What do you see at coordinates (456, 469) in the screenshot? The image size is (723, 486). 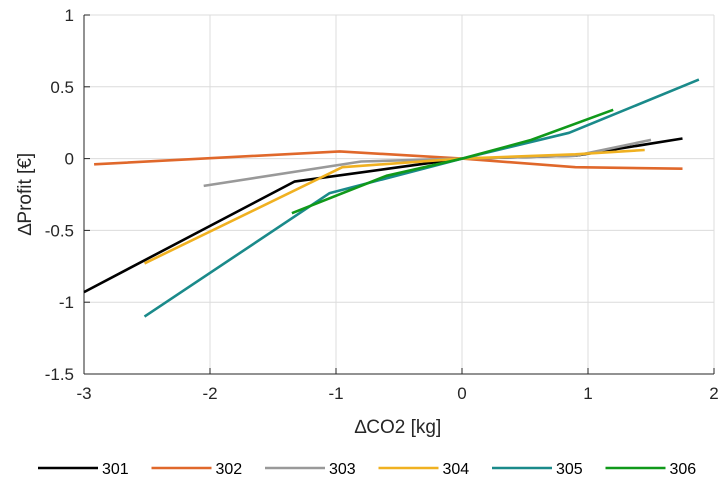 I see `legend-label-304: 304` at bounding box center [456, 469].